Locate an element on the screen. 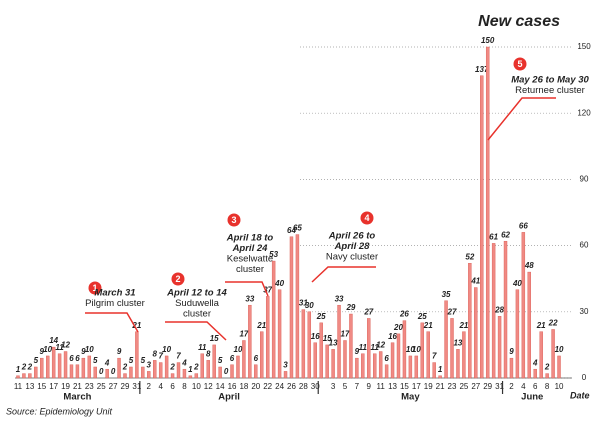 Image resolution: width=600 pixels, height=425 pixels. value-label: 31 is located at coordinates (303, 303).